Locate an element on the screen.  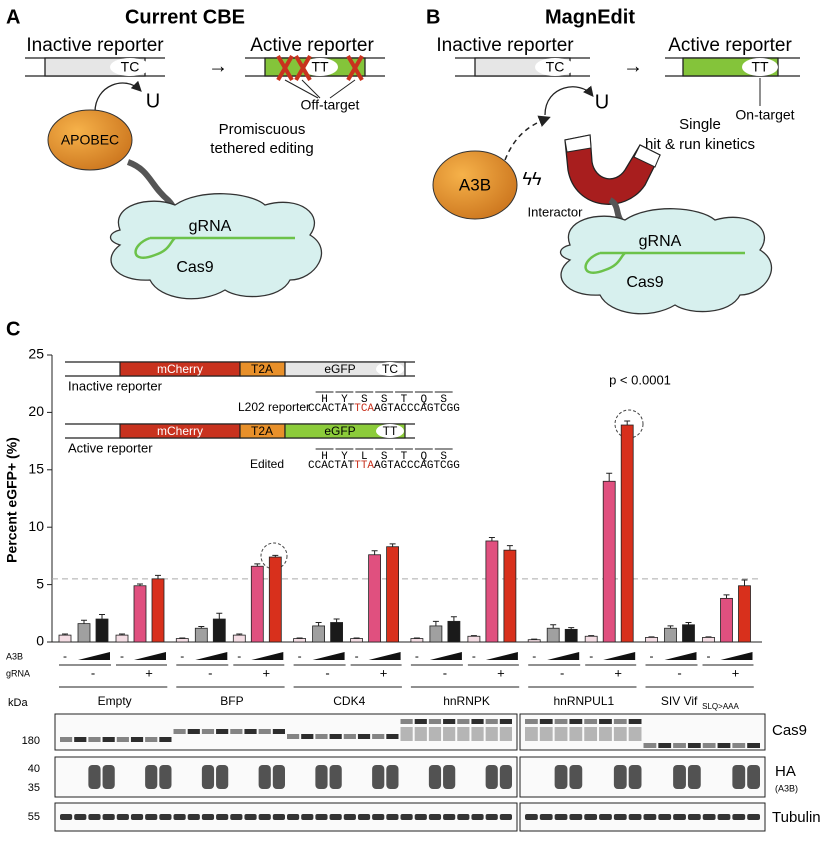
y-axis-label: Percent eGFP+ (%) is located at coordinates (12, 500).